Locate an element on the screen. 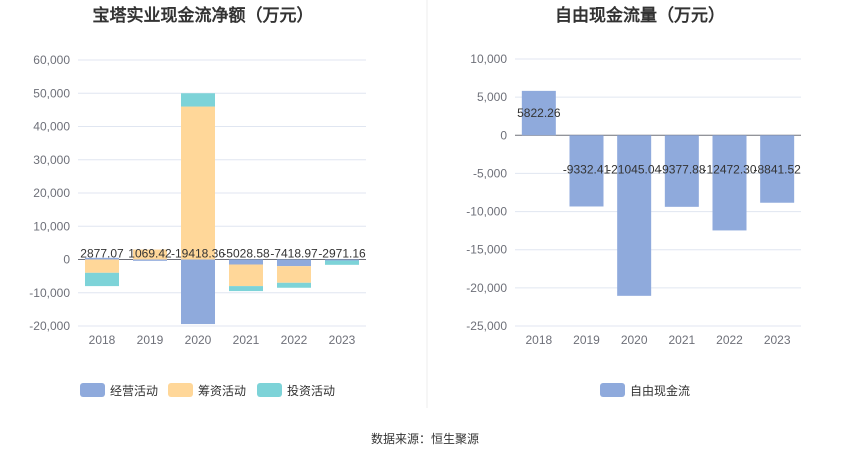 Image resolution: width=850 pixels, height=459 pixels. data-label: -7418.97 is located at coordinates (294, 254).